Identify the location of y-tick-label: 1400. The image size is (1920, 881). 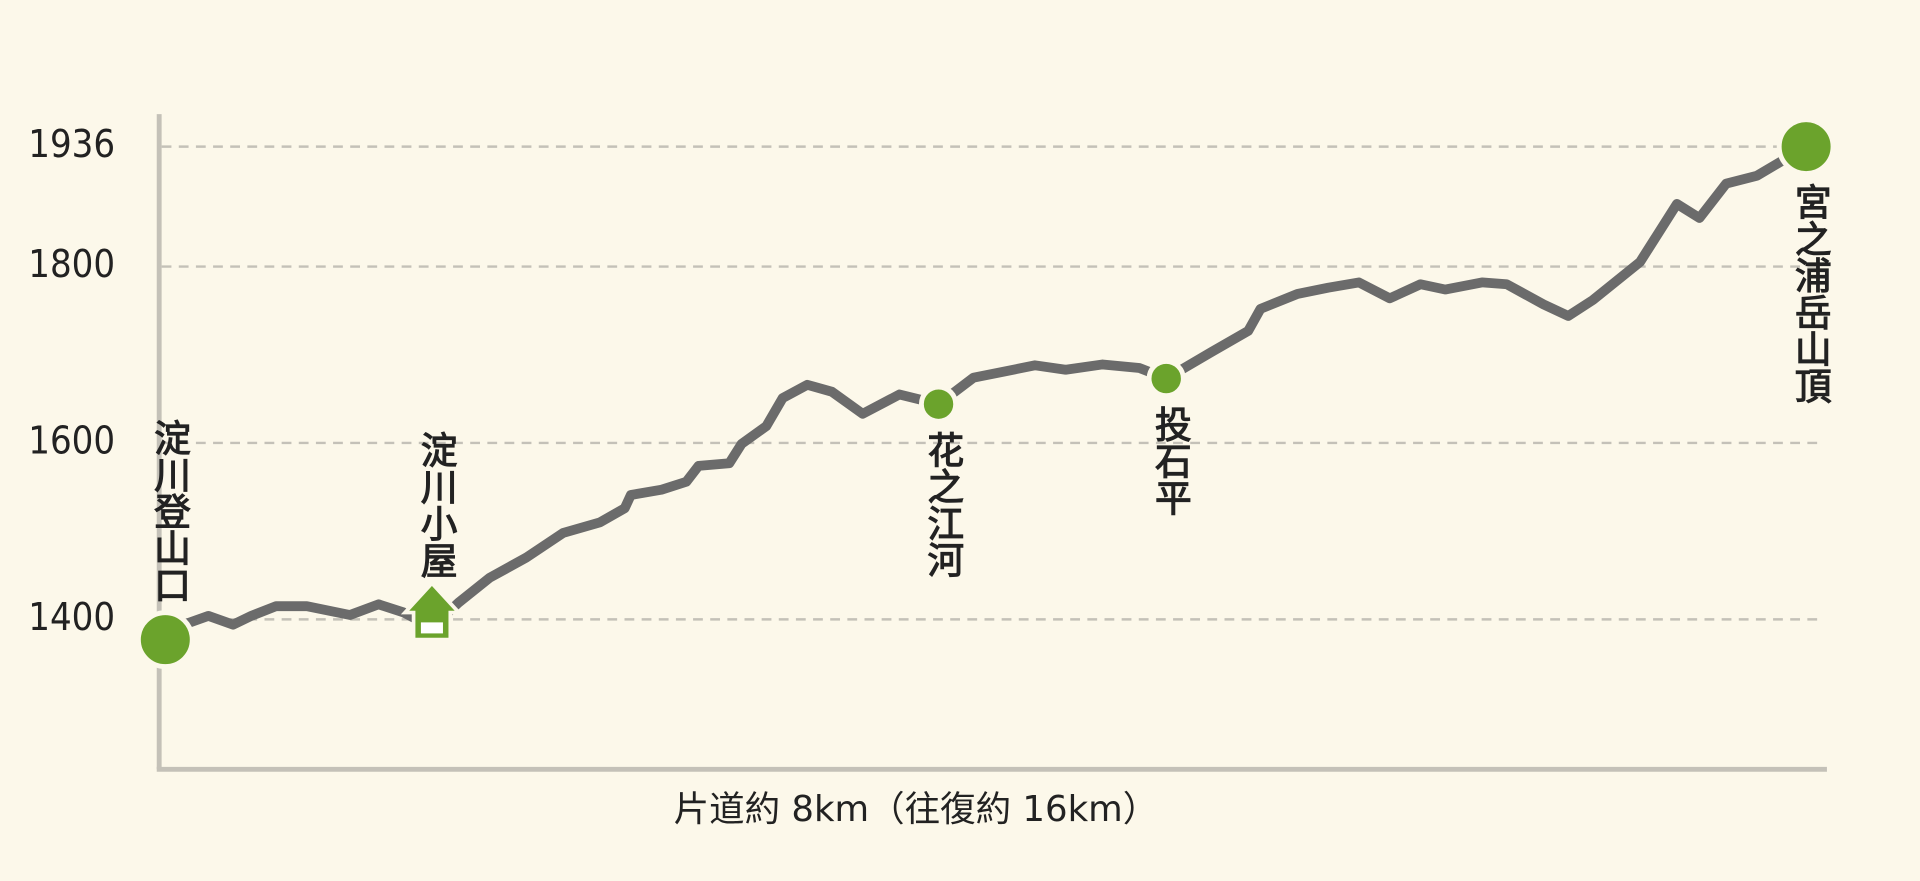
(71, 617).